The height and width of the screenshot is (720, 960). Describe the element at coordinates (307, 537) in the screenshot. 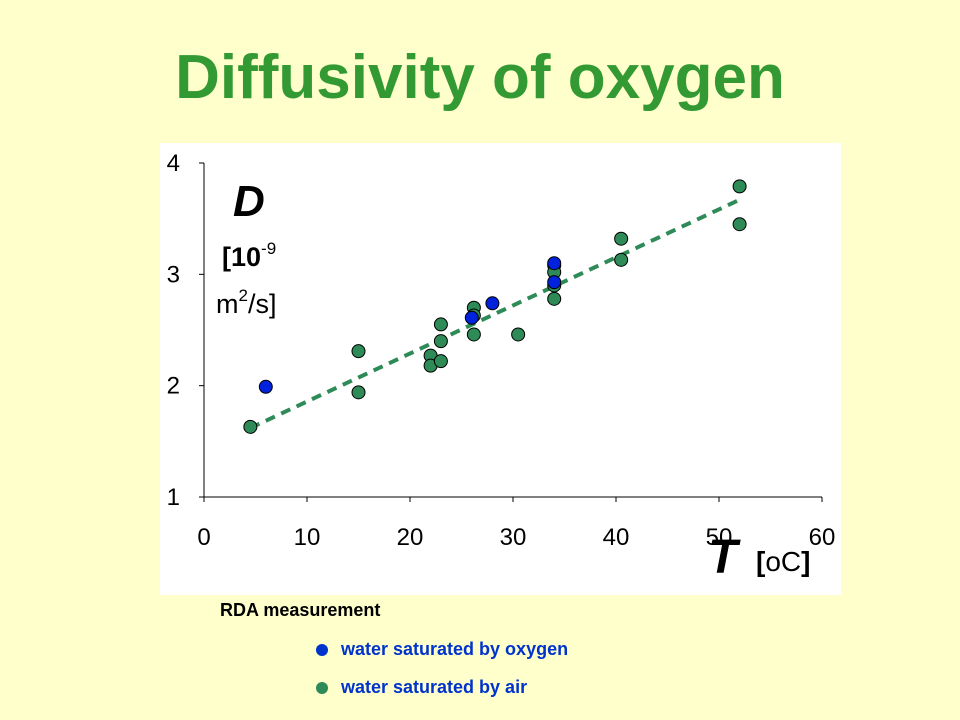

I see `x-tick-label: 10` at that location.